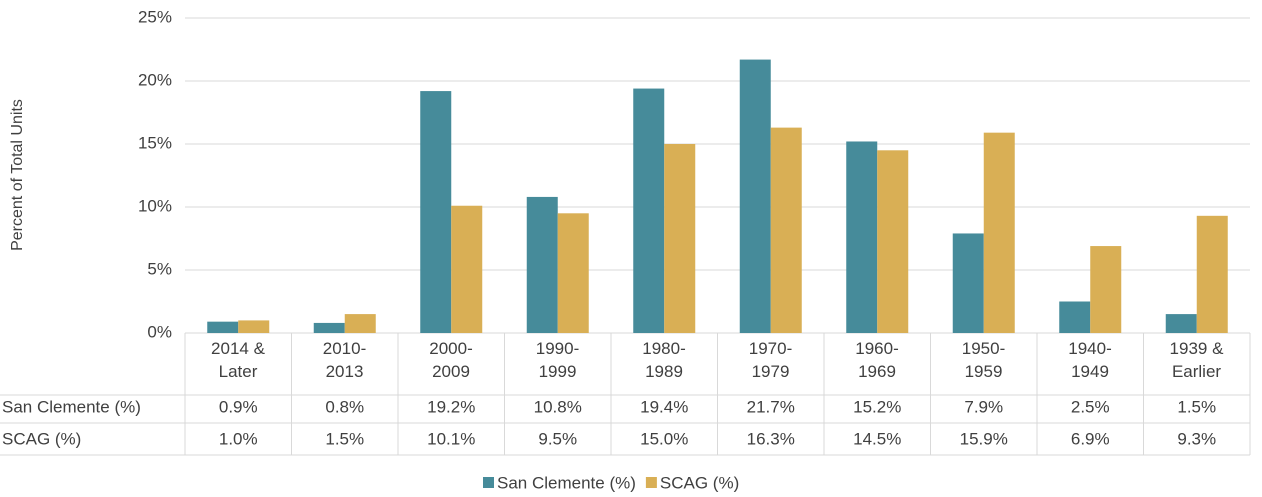 The image size is (1262, 497). What do you see at coordinates (983, 406) in the screenshot?
I see `table-cell: 7.9%` at bounding box center [983, 406].